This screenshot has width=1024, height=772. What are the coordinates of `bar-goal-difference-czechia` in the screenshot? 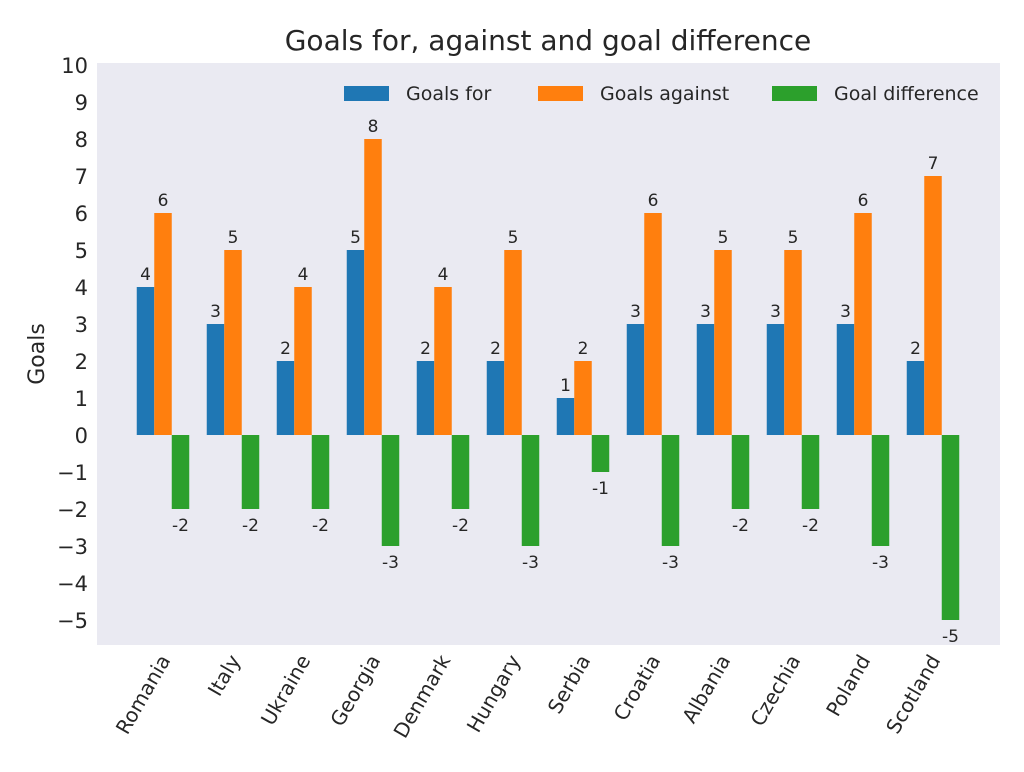 It's located at (810, 472).